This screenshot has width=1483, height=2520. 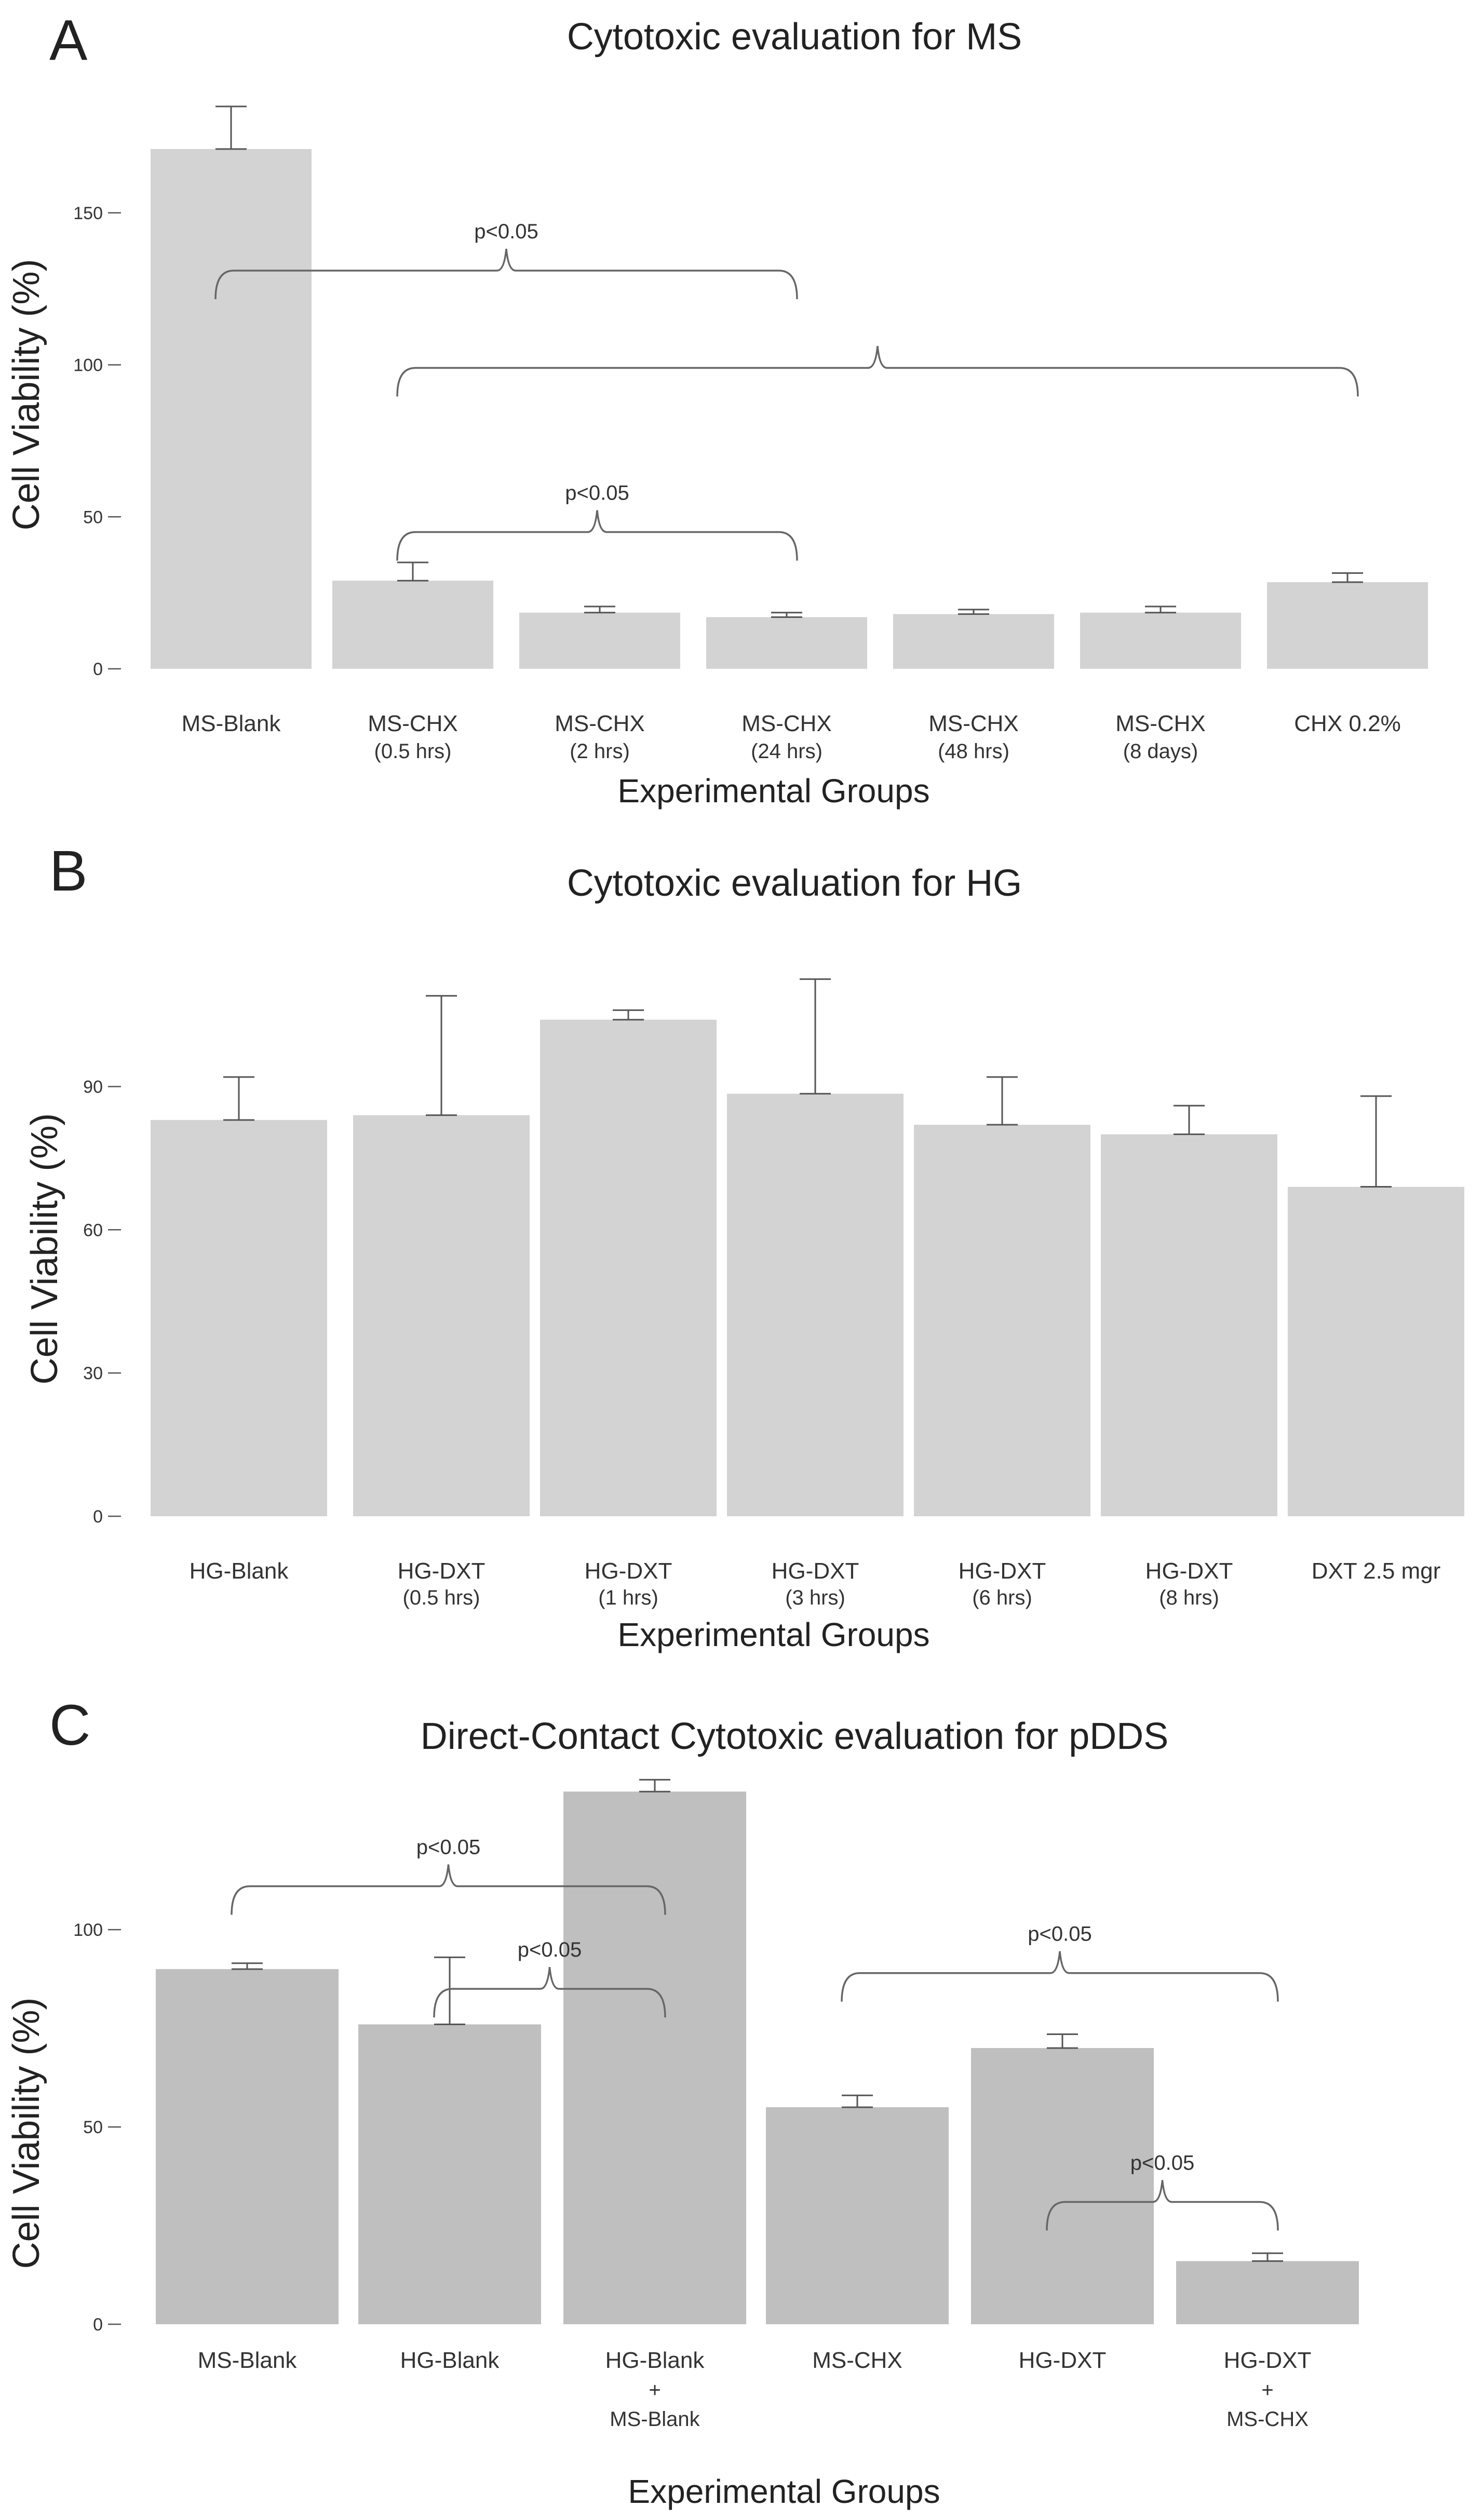 I want to click on category-label: CHX 0.2%, so click(x=1347, y=723).